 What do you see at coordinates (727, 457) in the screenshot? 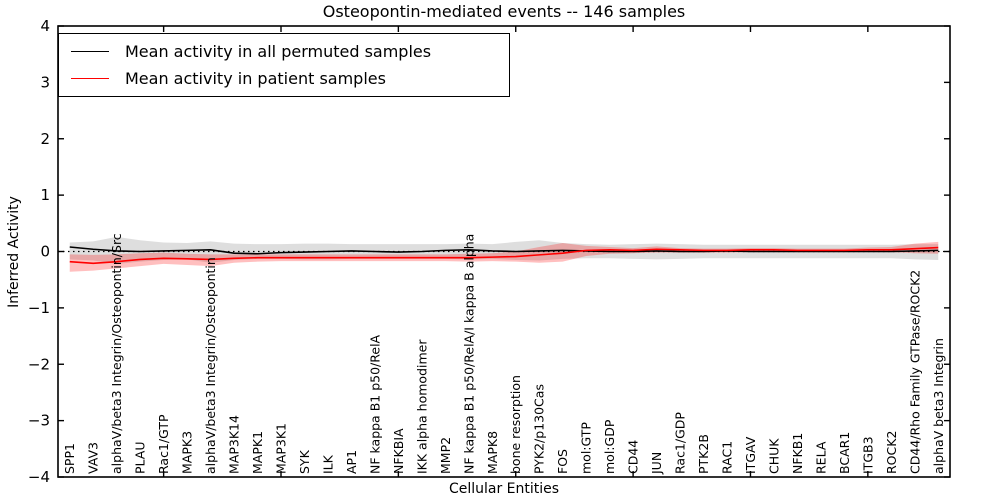
I see `x-tick-label: RAC1` at bounding box center [727, 457].